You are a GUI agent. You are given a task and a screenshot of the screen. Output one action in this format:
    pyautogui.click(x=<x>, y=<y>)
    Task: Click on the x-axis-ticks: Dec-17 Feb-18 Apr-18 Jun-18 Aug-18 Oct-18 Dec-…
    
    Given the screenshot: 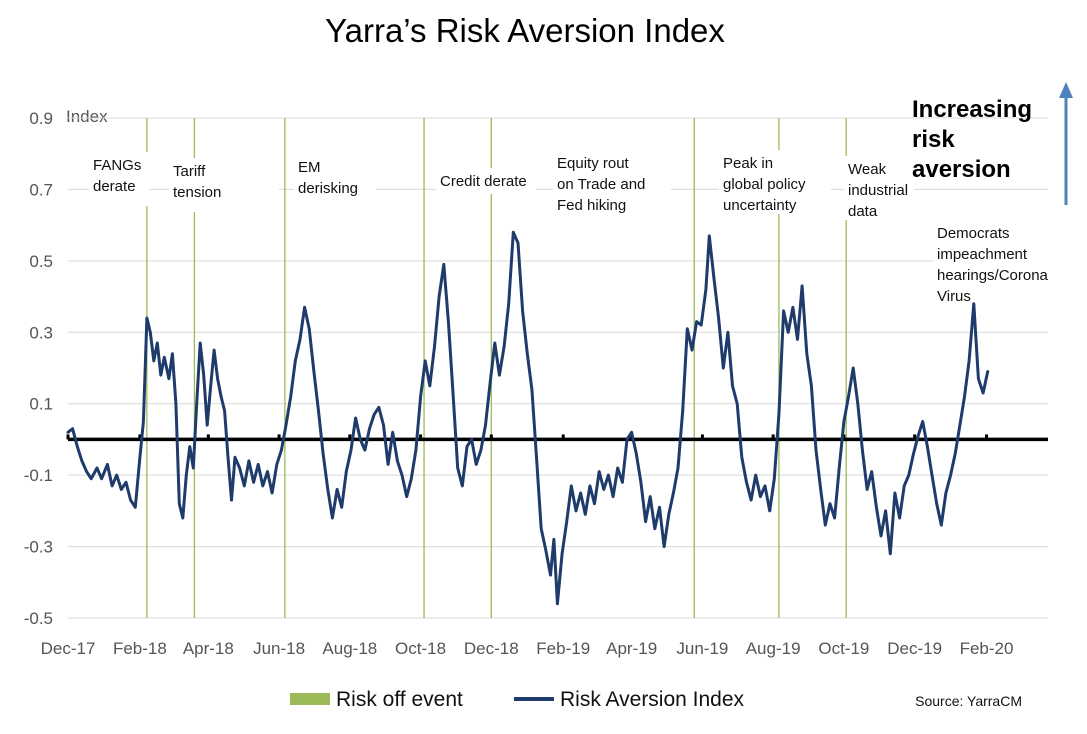 What is the action you would take?
    pyautogui.click(x=527, y=648)
    